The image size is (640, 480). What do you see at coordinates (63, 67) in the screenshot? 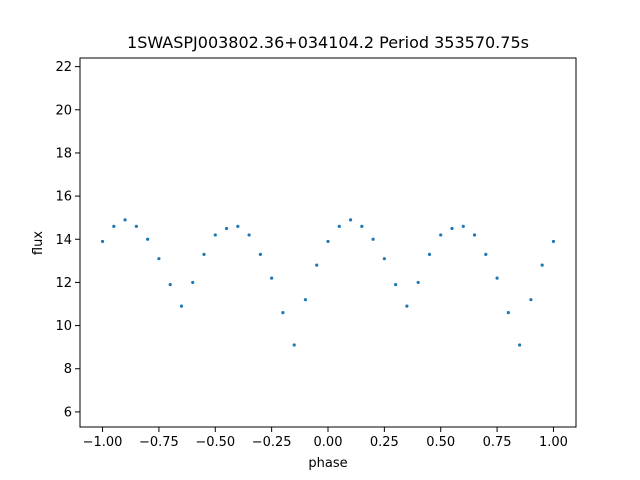
I see `y-tick-label: 22` at bounding box center [63, 67].